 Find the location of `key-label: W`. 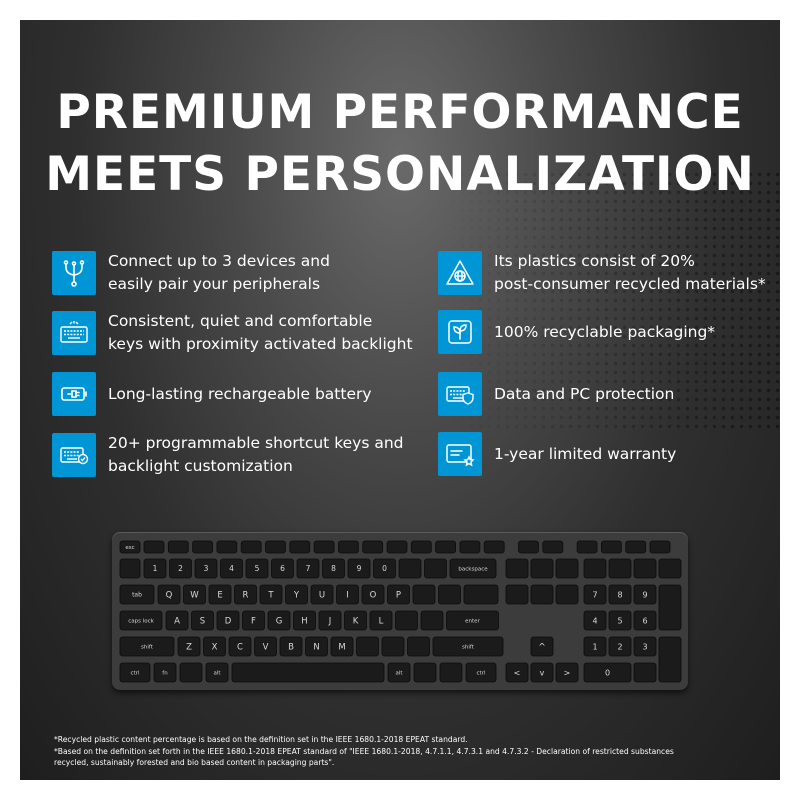

key-label: W is located at coordinates (194, 595).